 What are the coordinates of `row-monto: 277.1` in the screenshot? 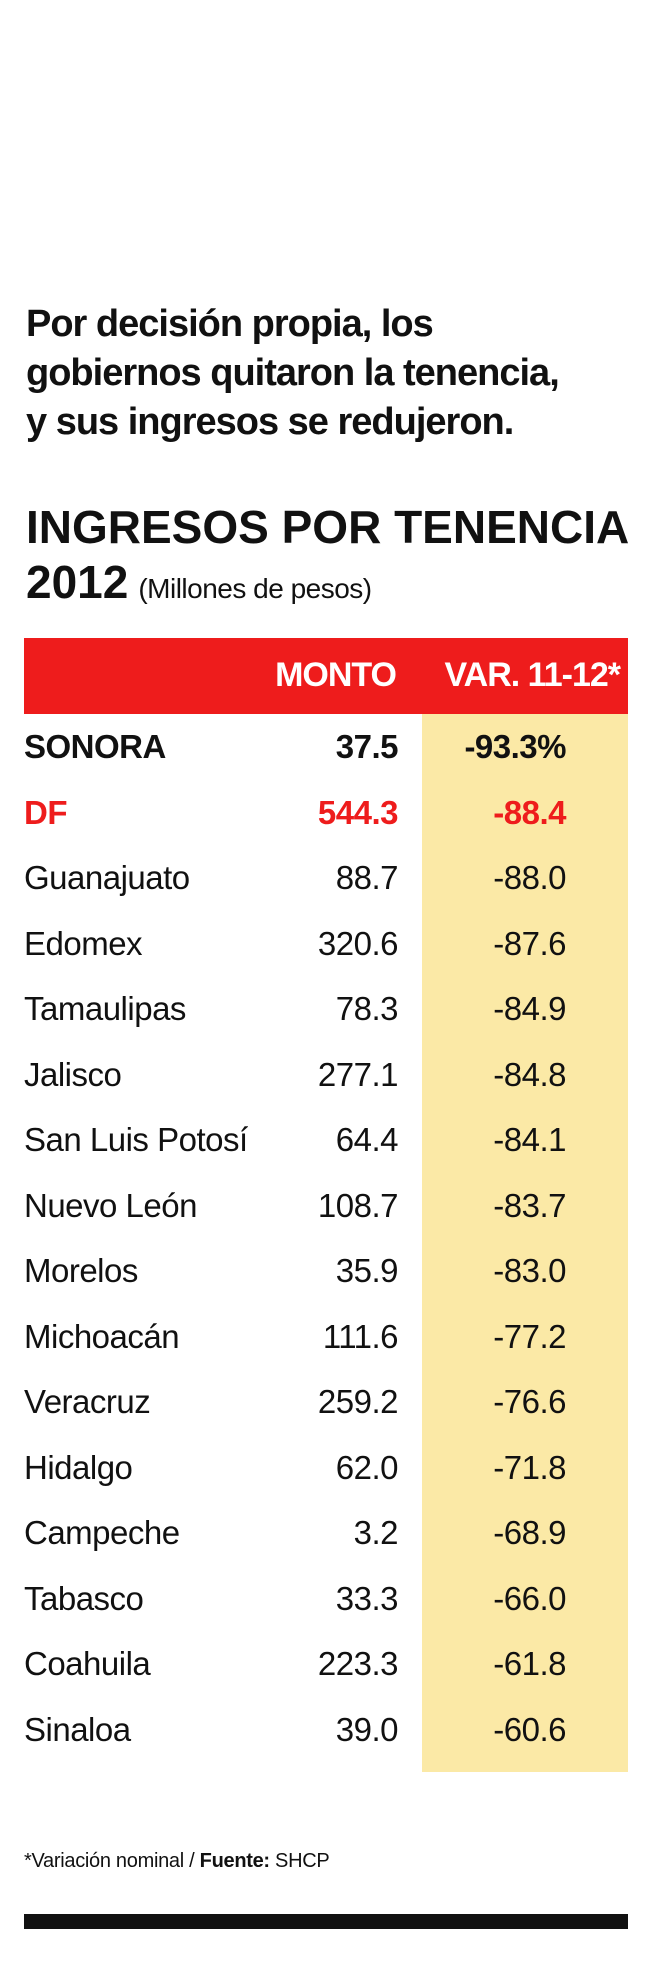 It's located at (358, 1074).